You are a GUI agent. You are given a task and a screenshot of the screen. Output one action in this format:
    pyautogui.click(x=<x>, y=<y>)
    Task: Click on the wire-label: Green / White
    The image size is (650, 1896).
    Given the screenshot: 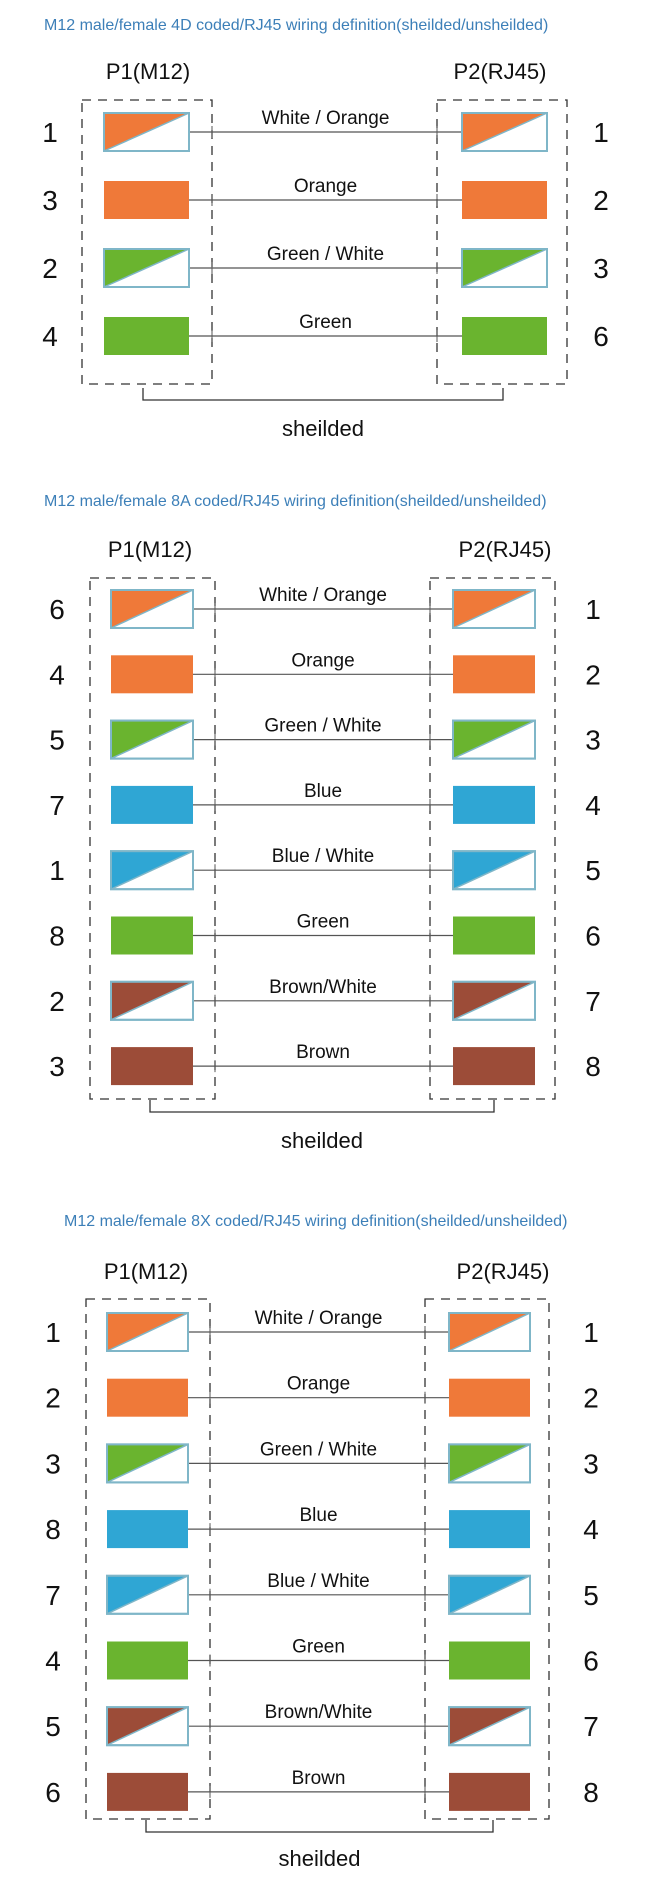 What is the action you would take?
    pyautogui.click(x=322, y=726)
    